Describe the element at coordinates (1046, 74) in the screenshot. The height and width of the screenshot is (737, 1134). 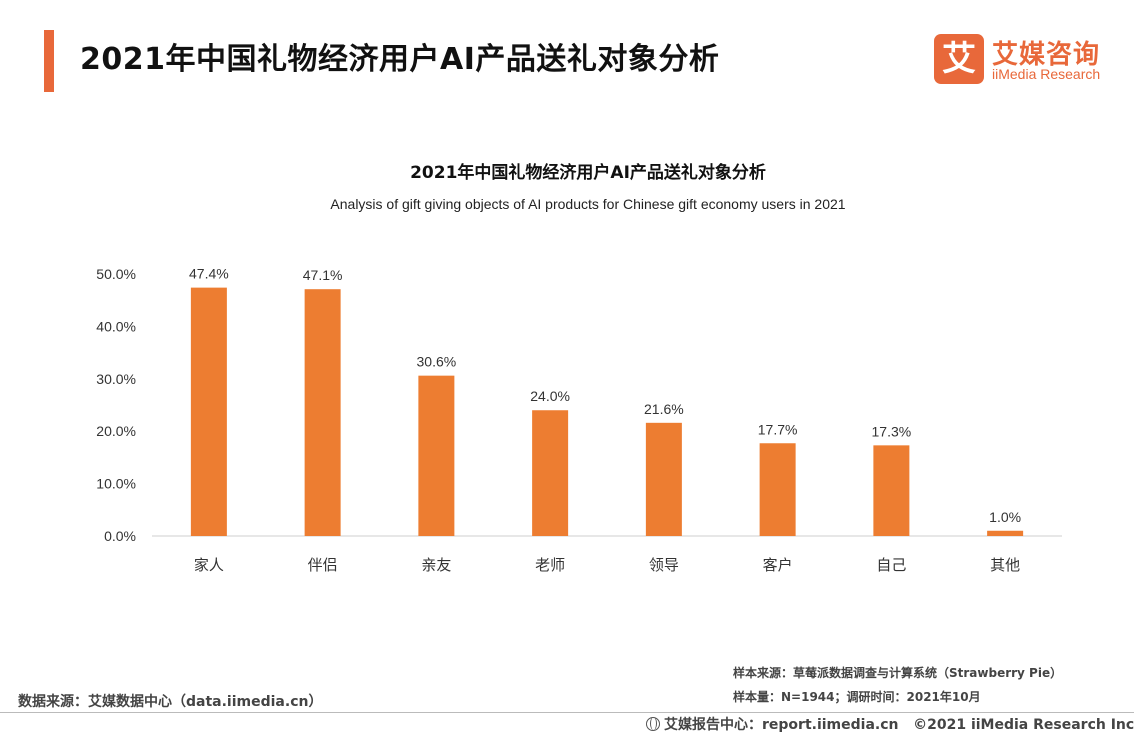
I see `logo-en-text: iiMedia Research` at that location.